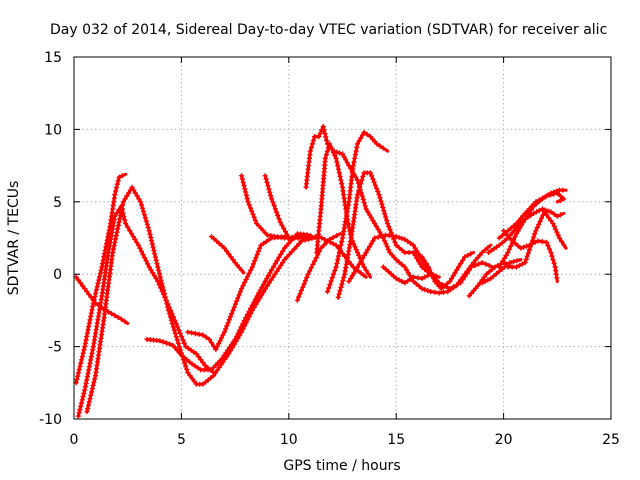 This screenshot has height=480, width=640. Describe the element at coordinates (57, 203) in the screenshot. I see `y-tick-label: 5` at that location.